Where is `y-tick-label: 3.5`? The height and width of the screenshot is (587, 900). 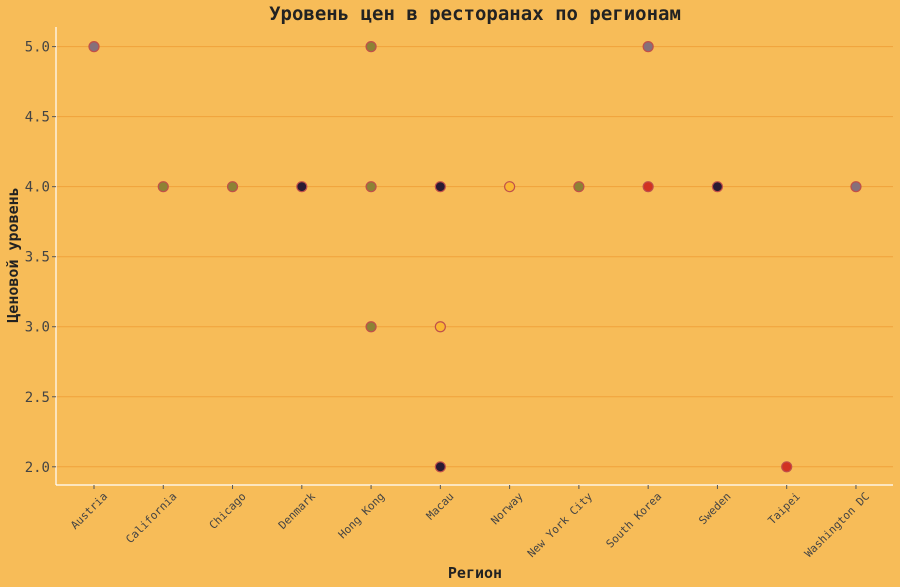 y-tick-label: 3.5 is located at coordinates (37, 258).